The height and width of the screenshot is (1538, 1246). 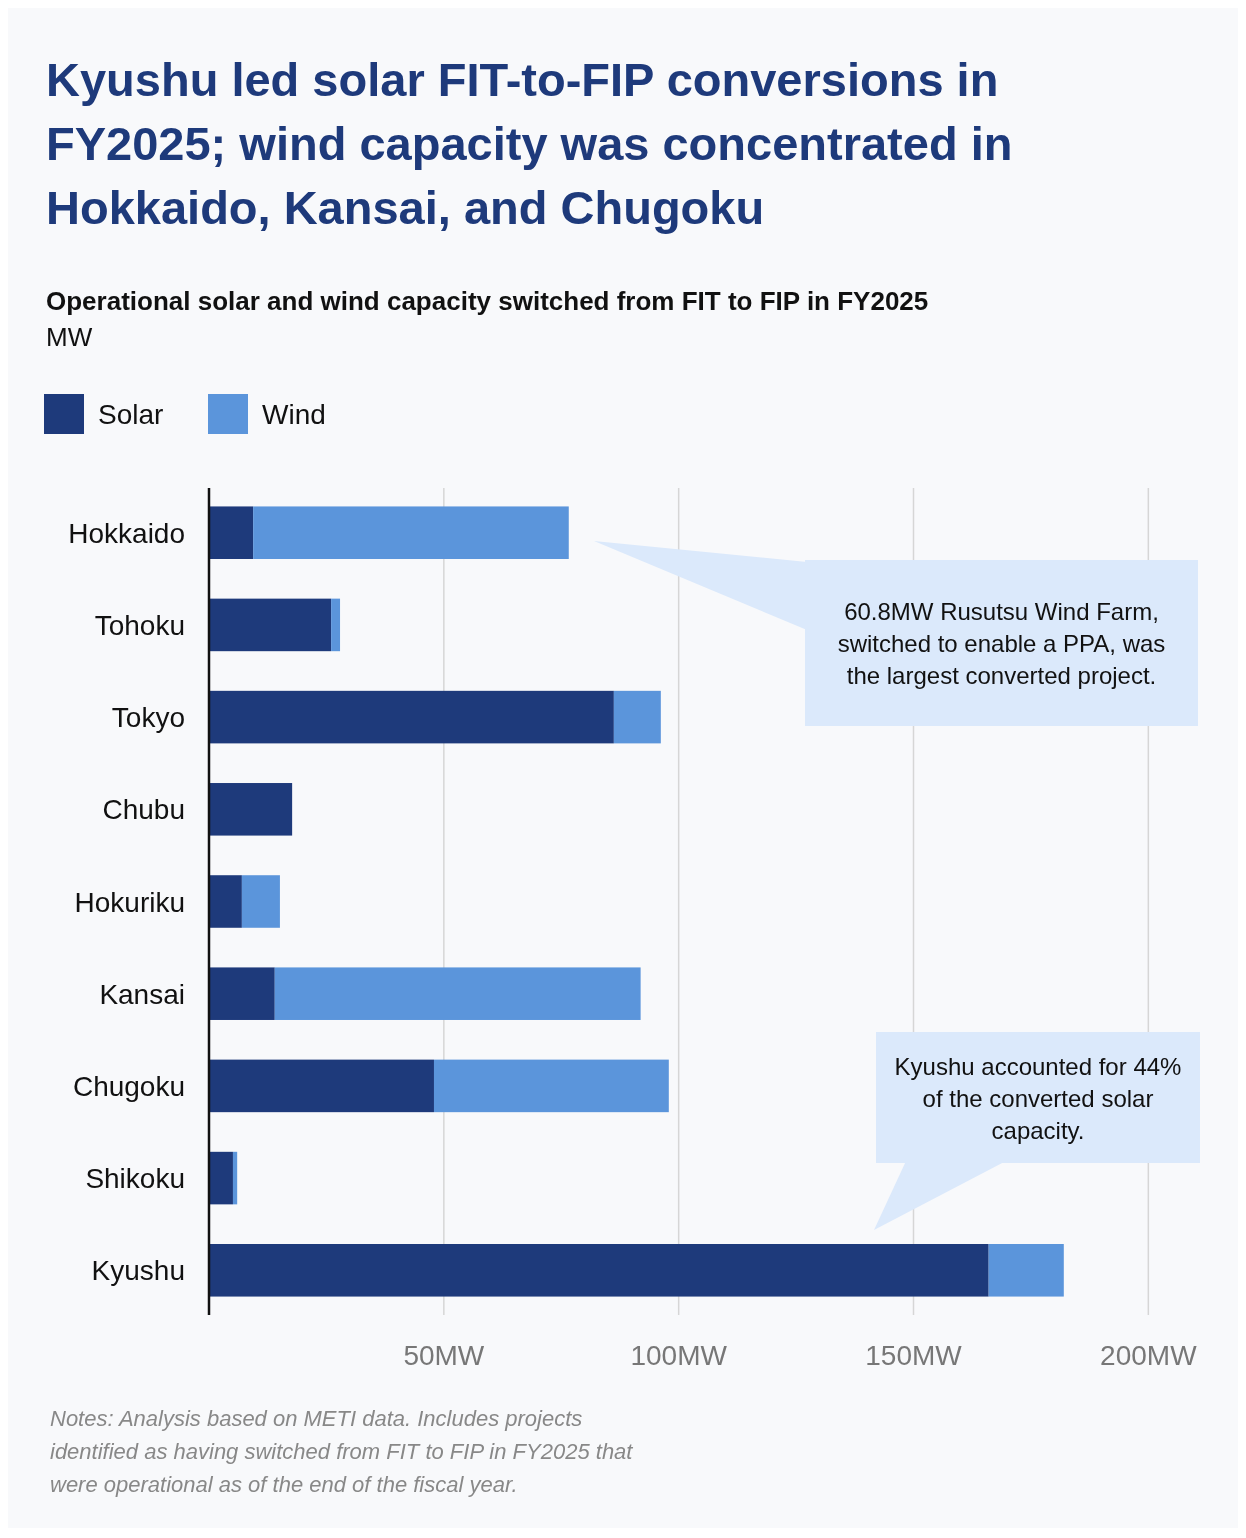 I want to click on y-tick-label: Shikoku, so click(x=135, y=1179).